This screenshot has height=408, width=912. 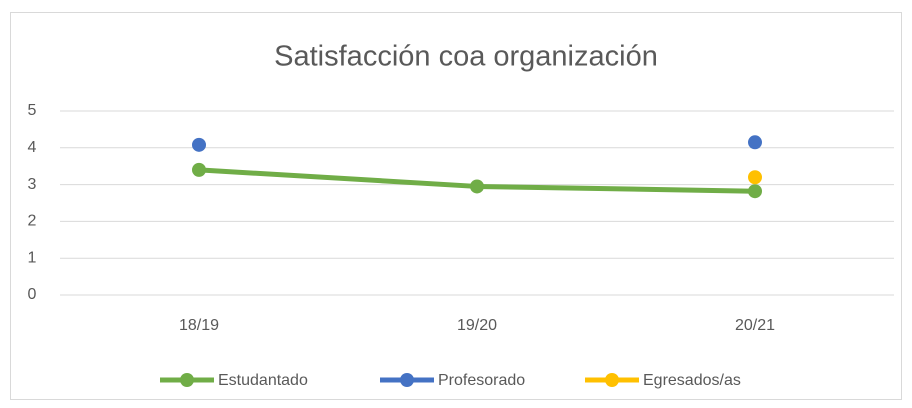 What do you see at coordinates (32, 147) in the screenshot?
I see `y-tick-label: 4` at bounding box center [32, 147].